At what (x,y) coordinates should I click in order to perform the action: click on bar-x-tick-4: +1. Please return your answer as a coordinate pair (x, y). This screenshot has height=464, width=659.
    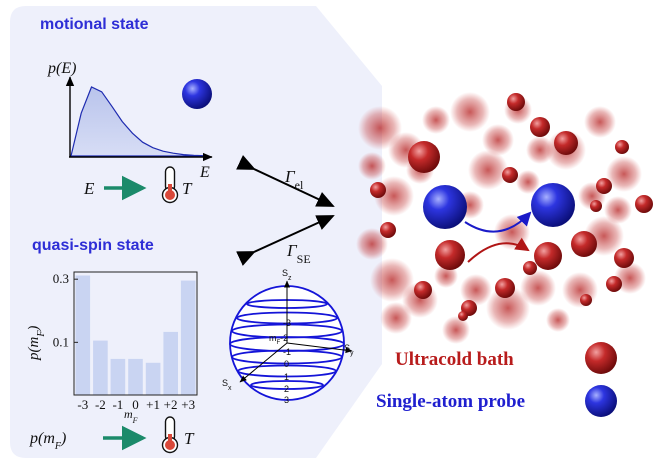
    Looking at the image, I should click on (153, 404).